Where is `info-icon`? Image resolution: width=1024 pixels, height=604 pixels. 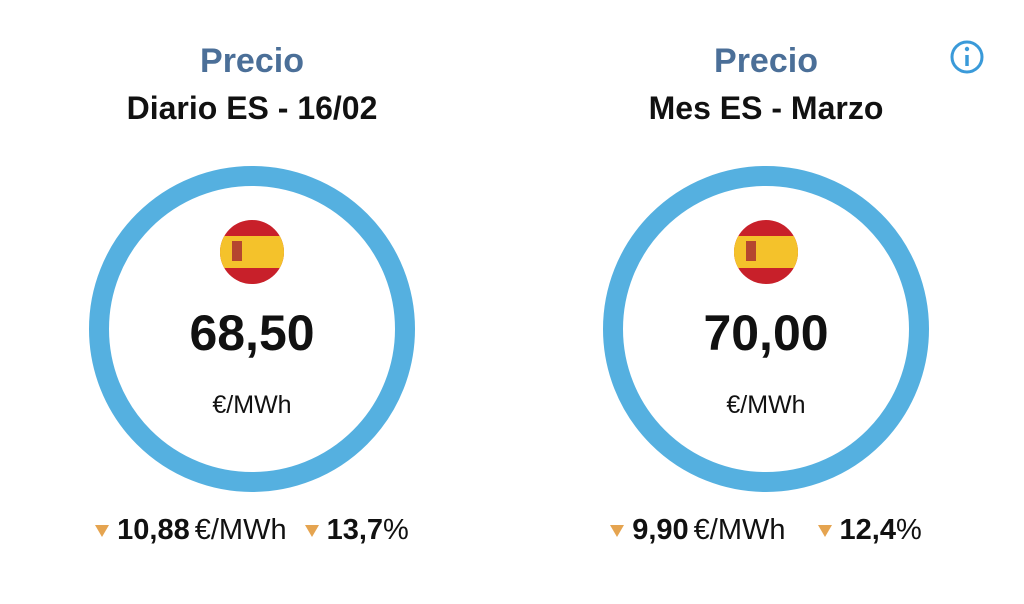
info-icon is located at coordinates (967, 57).